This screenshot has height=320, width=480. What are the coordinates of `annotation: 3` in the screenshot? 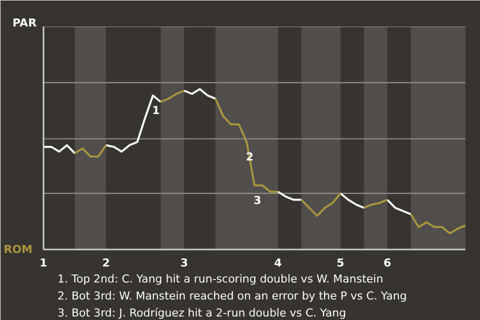 It's located at (258, 200).